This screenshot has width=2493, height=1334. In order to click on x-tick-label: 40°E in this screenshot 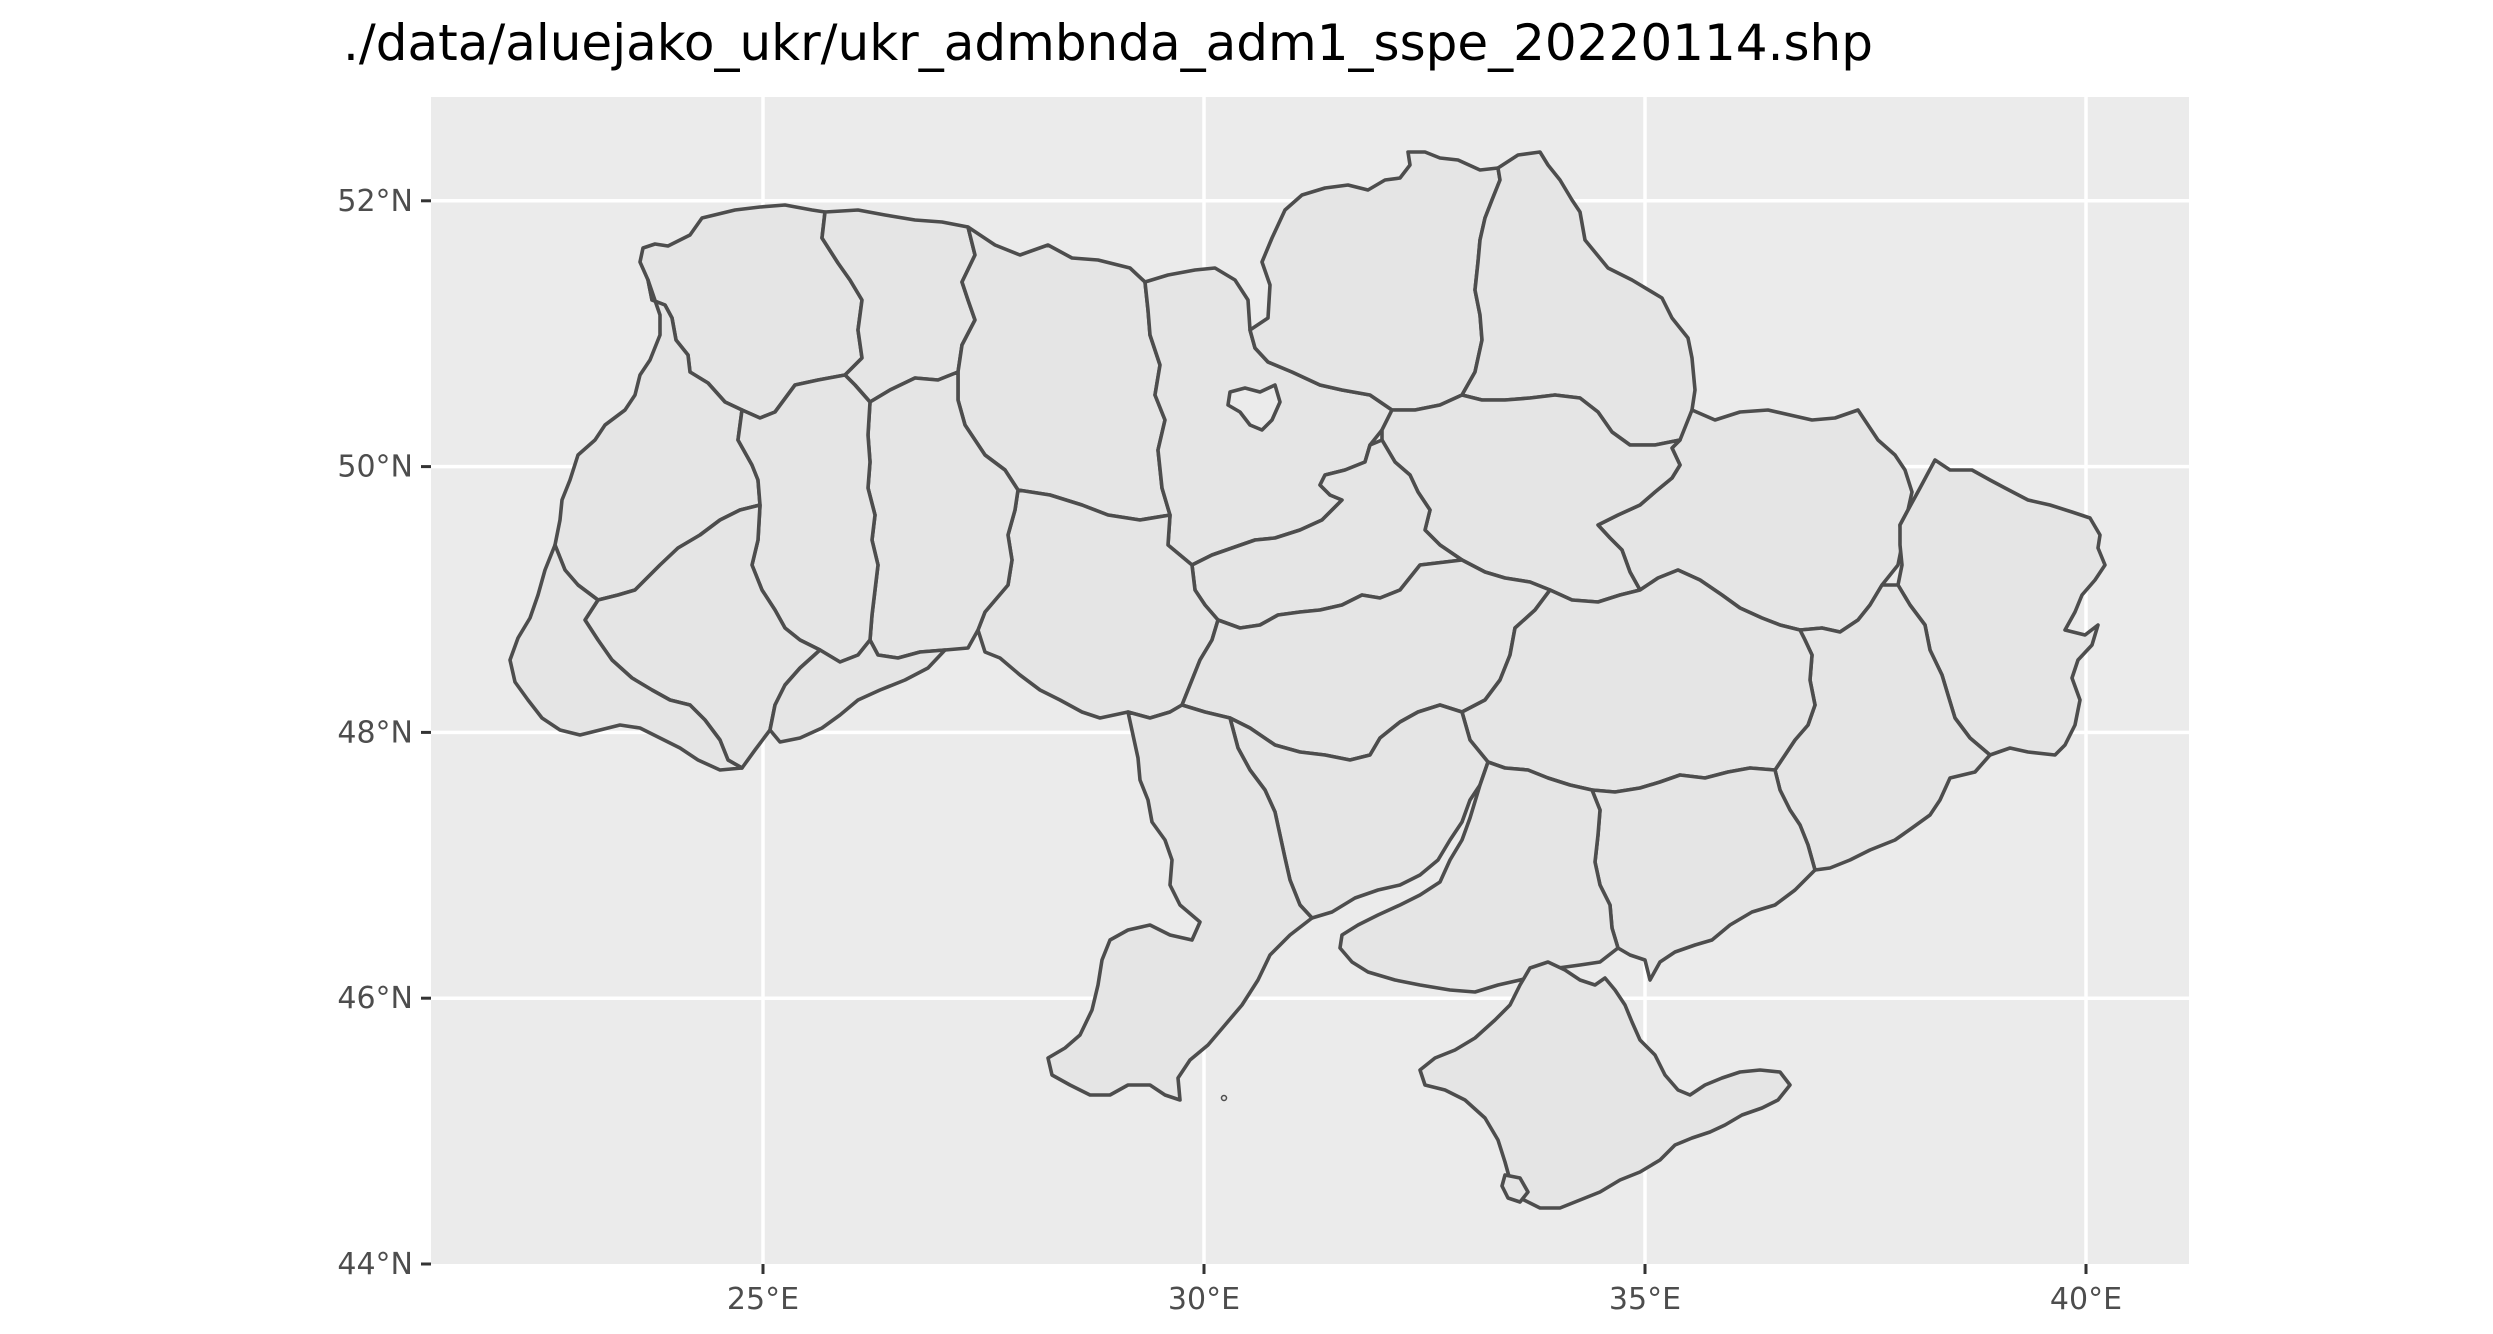, I will do `click(2086, 1299)`.